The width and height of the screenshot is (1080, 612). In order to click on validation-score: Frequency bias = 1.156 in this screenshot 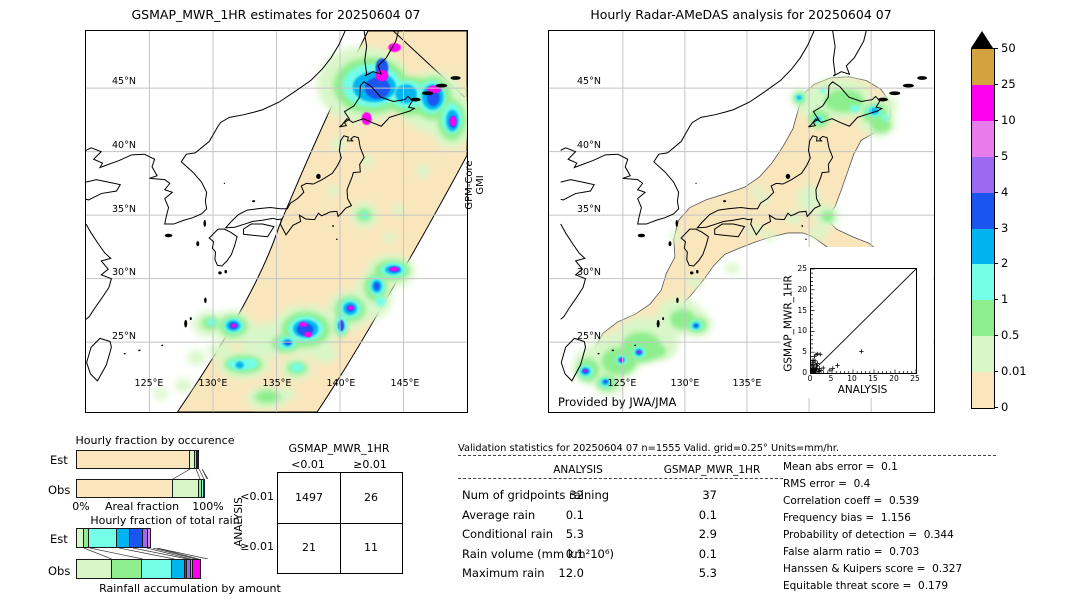, I will do `click(847, 518)`.